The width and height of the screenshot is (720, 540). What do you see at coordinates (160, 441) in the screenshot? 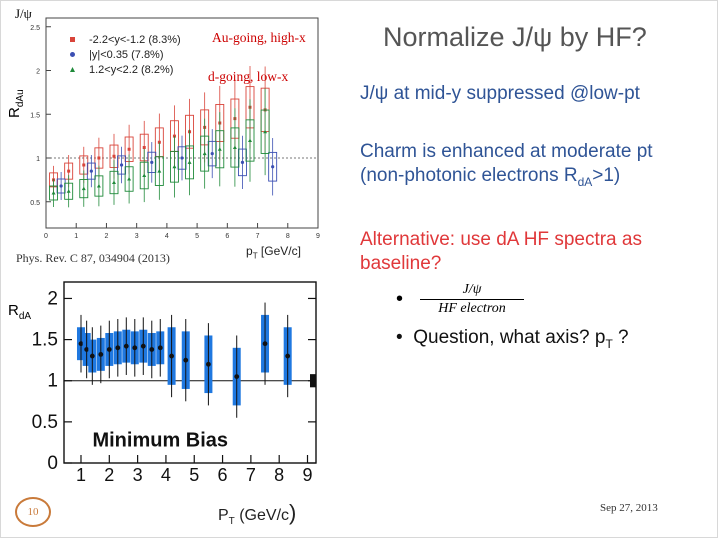
I see `panel-label: Minimum Bias` at bounding box center [160, 441].